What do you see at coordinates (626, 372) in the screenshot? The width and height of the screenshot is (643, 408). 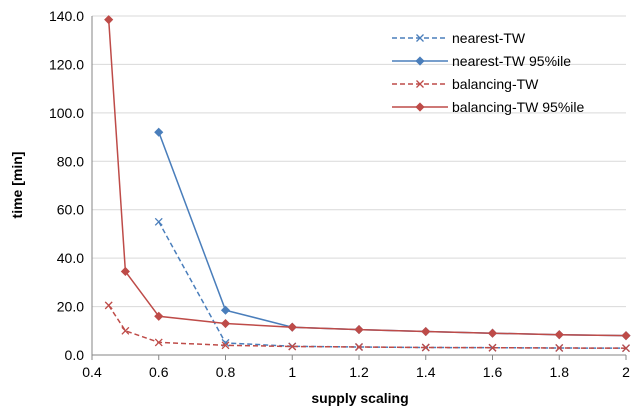 I see `x-tick-label: 2` at bounding box center [626, 372].